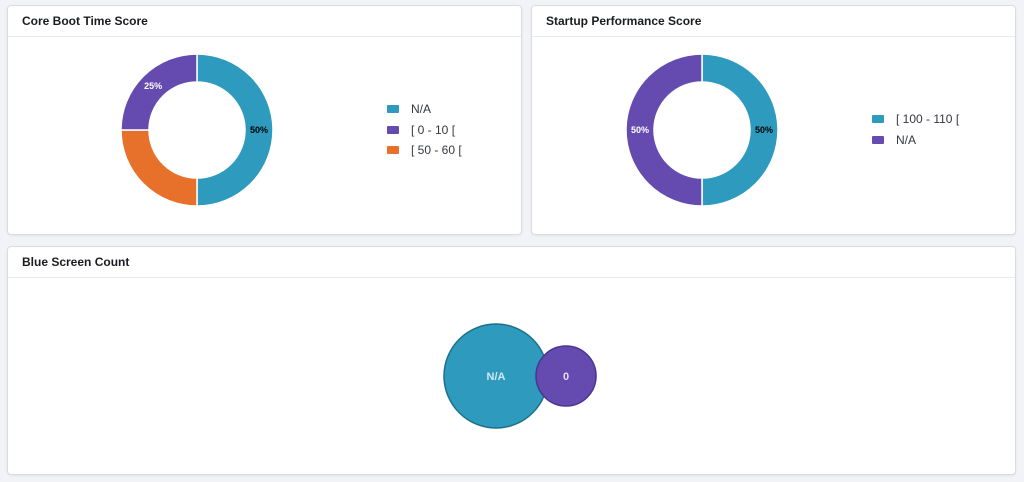 This screenshot has width=1024, height=482. I want to click on panel-title: Startup Performance Score, so click(773, 21).